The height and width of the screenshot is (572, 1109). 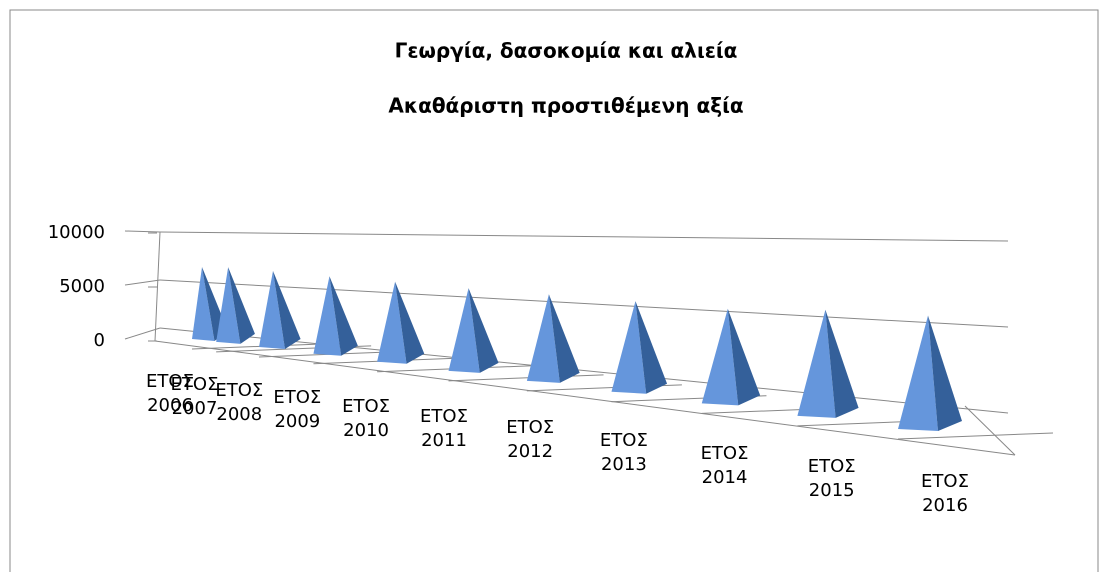 I want to click on x-tick-label: ΕΤΟΣ 2013, so click(x=623, y=452).